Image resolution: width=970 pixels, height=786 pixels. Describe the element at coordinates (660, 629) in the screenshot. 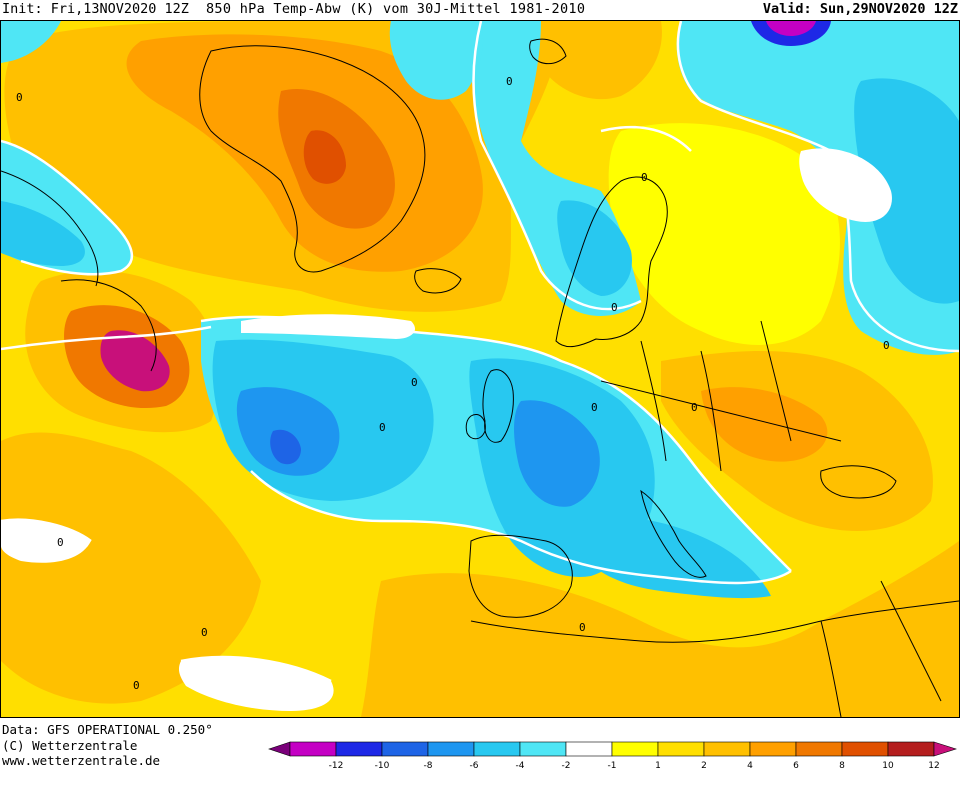

I see `warm-anomaly-area-north-africa` at that location.